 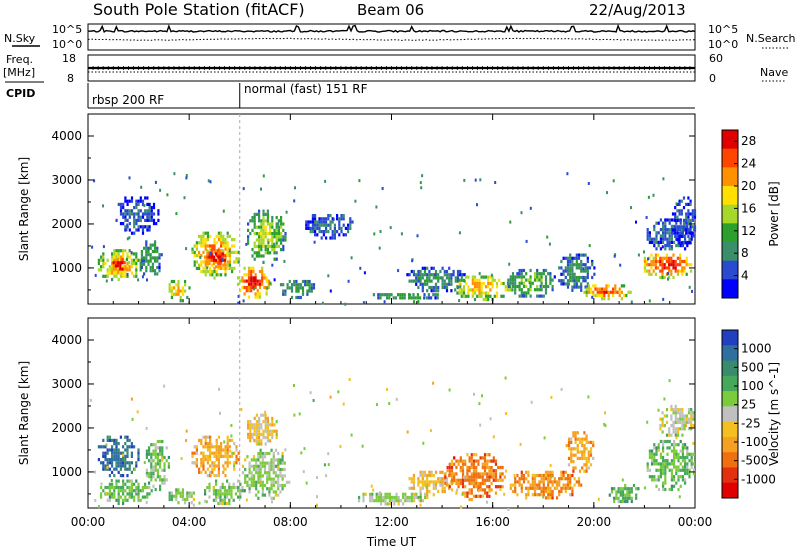 I want to click on colorbar-segment, so click(x=730, y=353).